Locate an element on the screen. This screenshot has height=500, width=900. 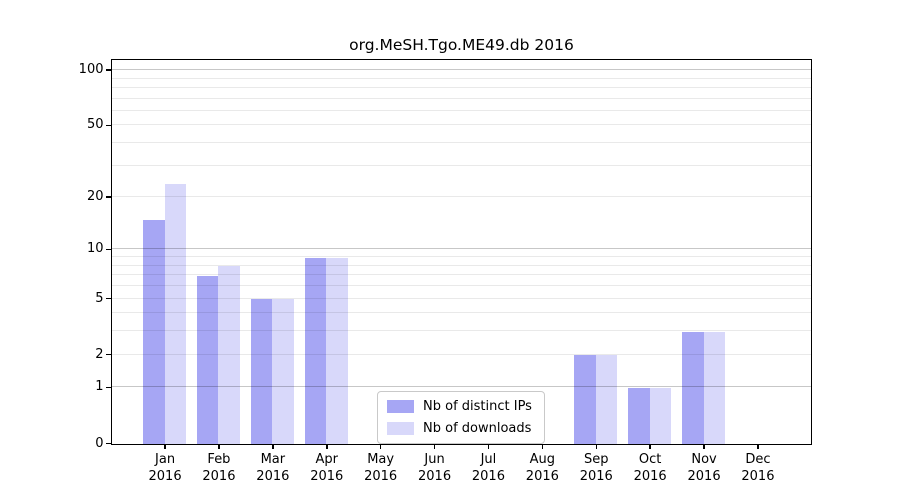
bar-ips-apr is located at coordinates (315, 350).